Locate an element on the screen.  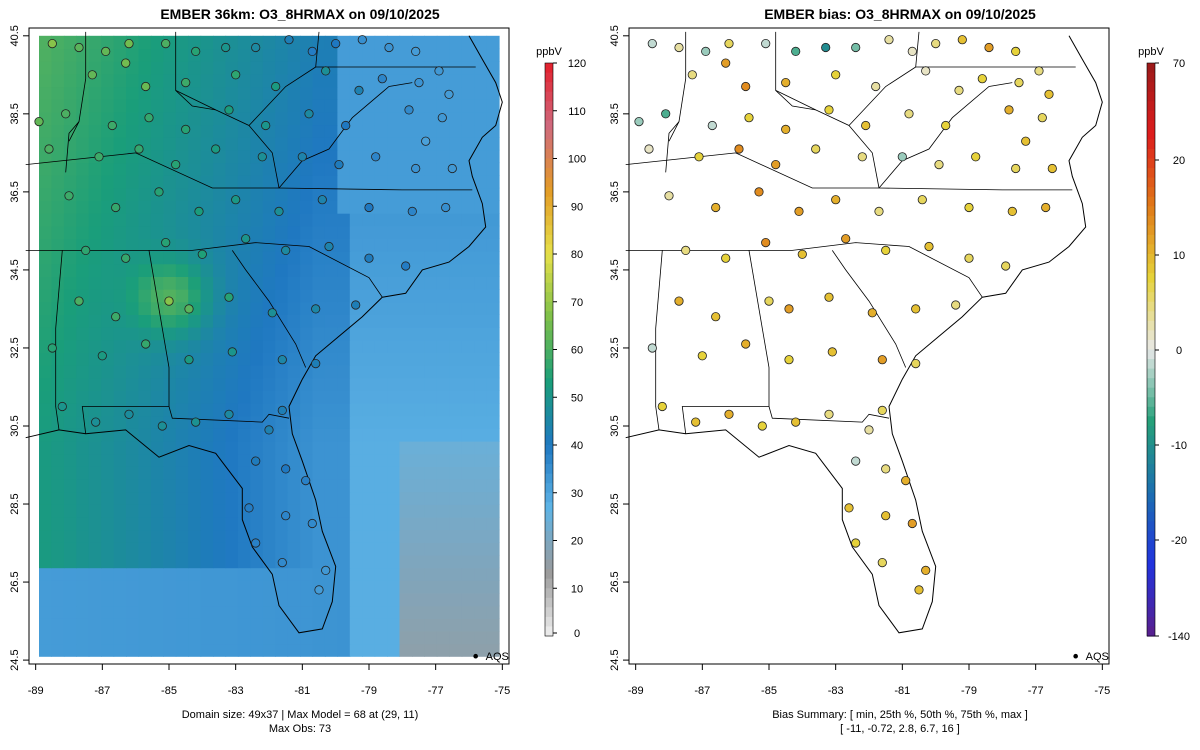
bias-colorbar-label: 10 is located at coordinates (1179, 256).